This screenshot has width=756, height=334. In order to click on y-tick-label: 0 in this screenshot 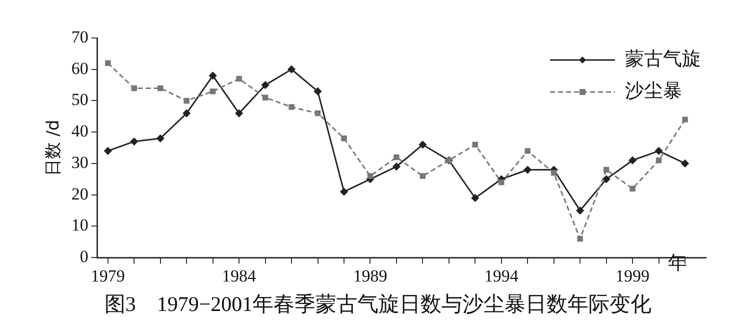, I will do `click(84, 256)`.